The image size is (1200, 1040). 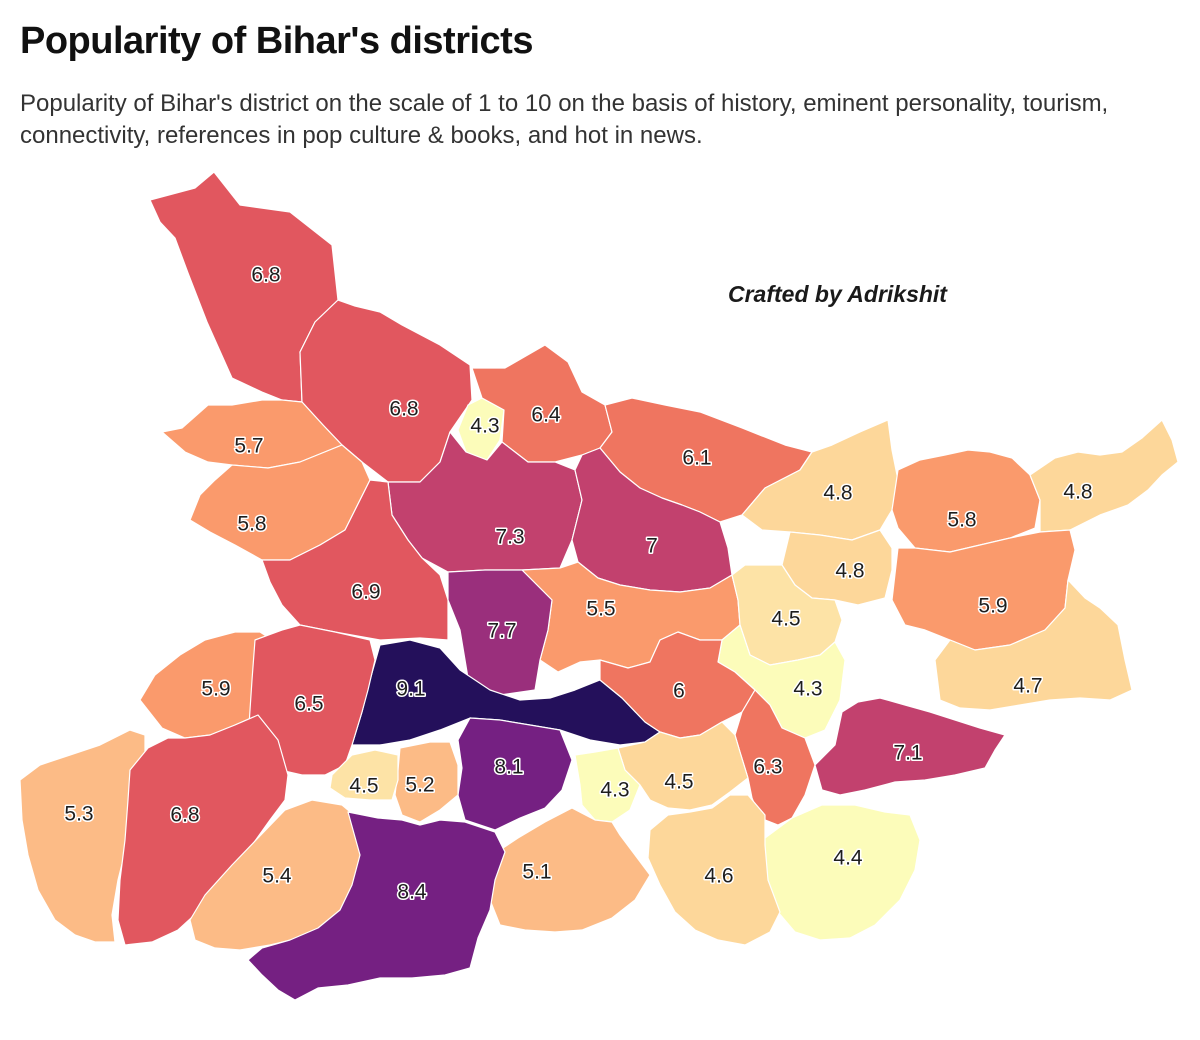 I want to click on district-value-label: 7, so click(x=652, y=546).